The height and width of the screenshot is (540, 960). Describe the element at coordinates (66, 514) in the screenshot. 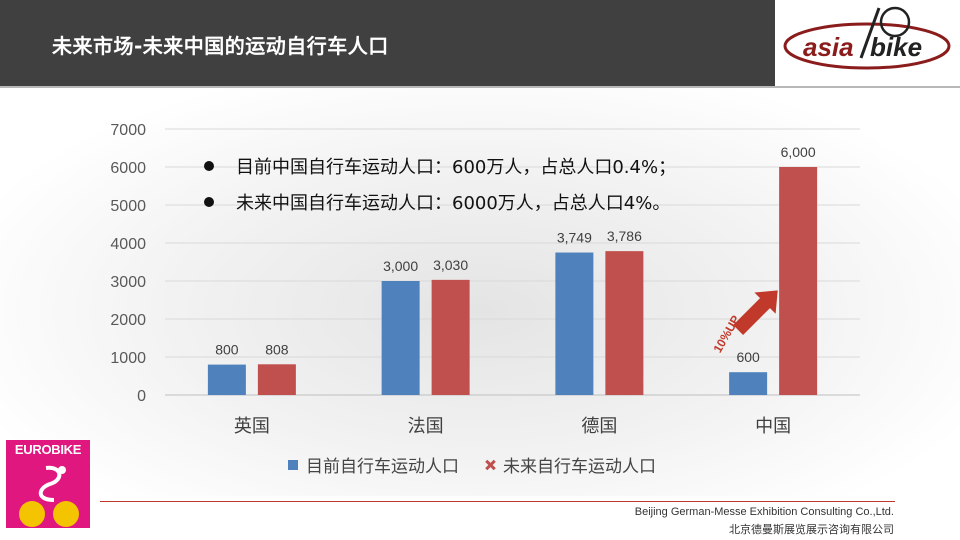

I see `eurobike-wheel-right` at that location.